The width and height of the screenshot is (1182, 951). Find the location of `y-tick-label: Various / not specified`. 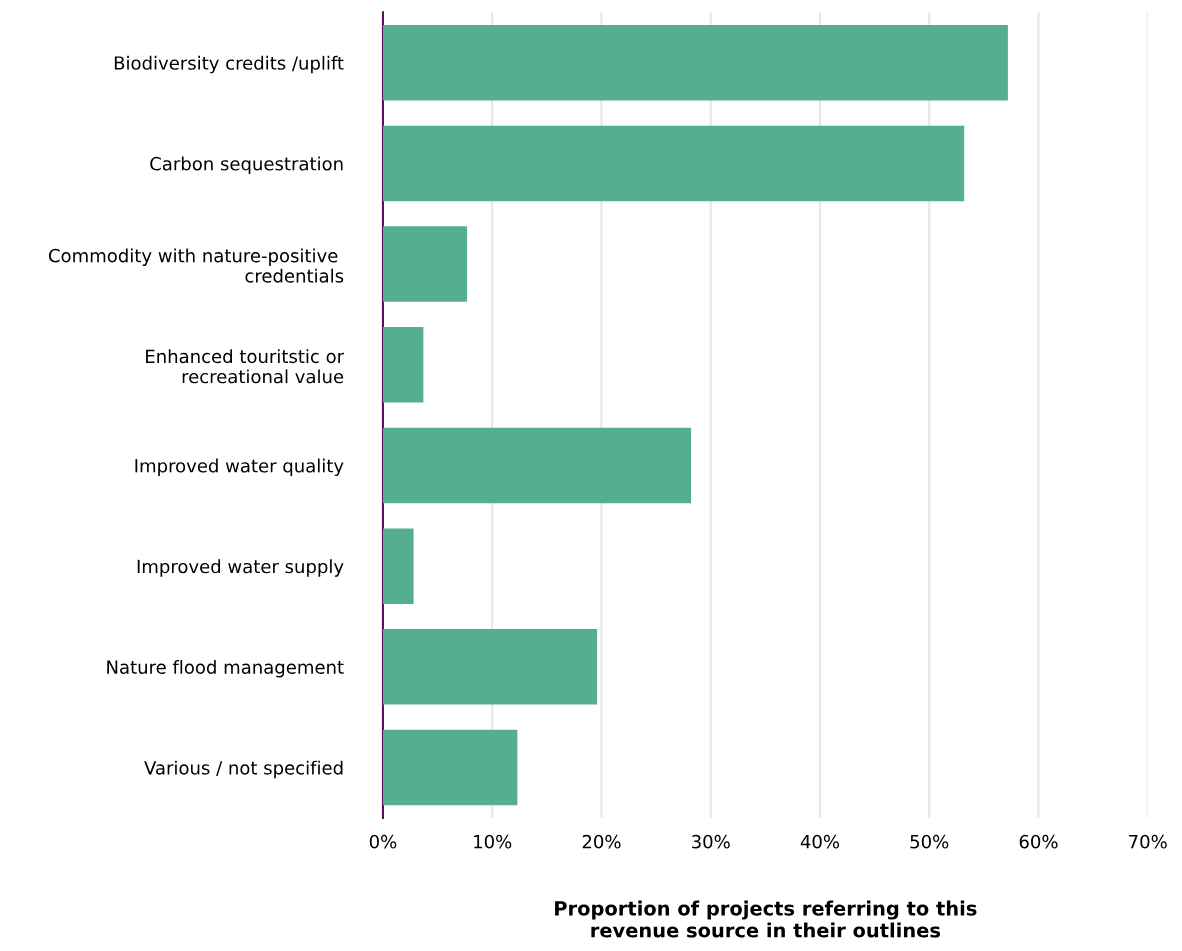

y-tick-label: Various / not specified is located at coordinates (243, 769).